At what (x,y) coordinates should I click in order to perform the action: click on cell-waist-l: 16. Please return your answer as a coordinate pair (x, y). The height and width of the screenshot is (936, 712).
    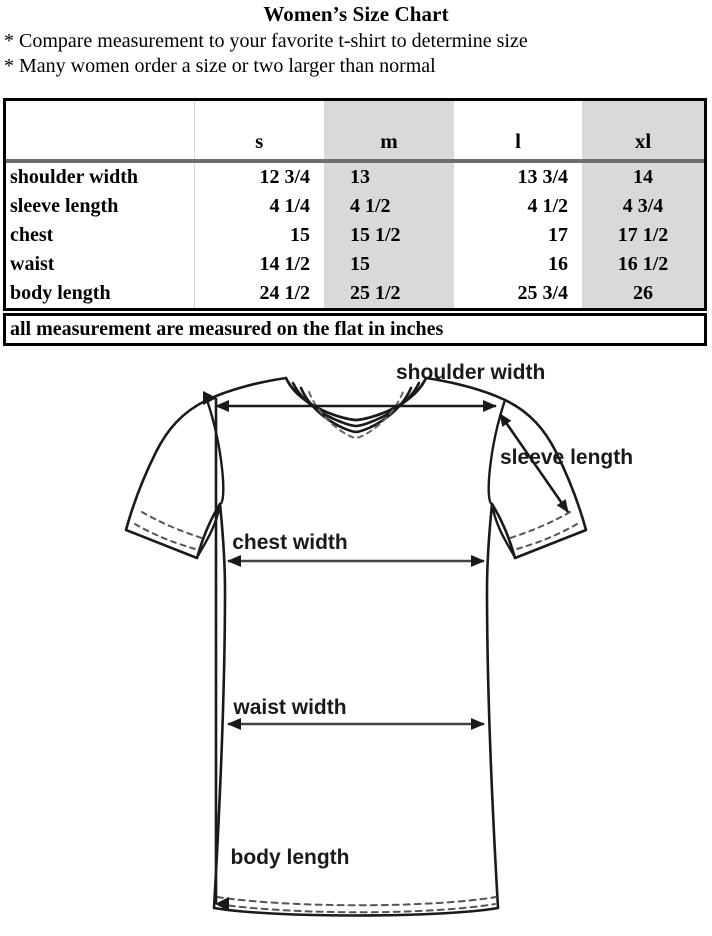
    Looking at the image, I should click on (558, 264).